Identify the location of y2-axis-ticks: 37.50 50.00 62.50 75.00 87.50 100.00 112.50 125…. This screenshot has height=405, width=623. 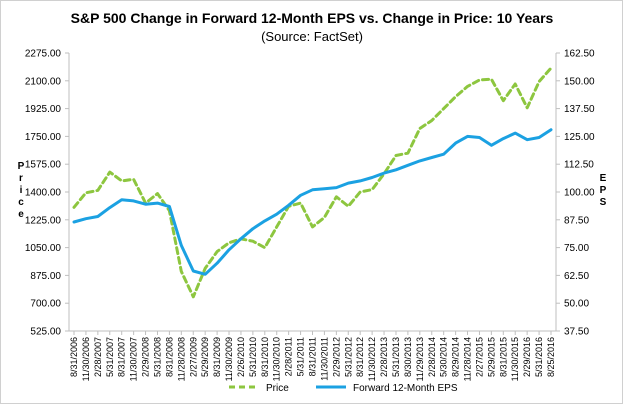
(575, 193).